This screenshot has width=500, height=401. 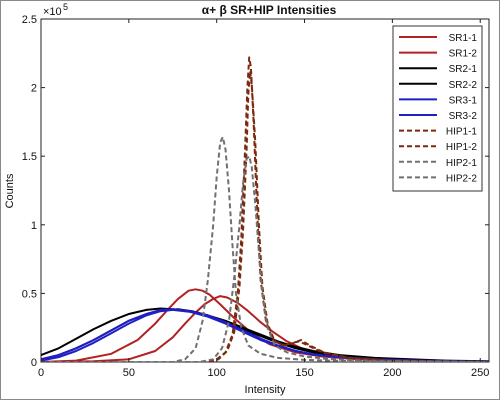 I want to click on y-tick-label: 0.5, so click(x=29, y=294).